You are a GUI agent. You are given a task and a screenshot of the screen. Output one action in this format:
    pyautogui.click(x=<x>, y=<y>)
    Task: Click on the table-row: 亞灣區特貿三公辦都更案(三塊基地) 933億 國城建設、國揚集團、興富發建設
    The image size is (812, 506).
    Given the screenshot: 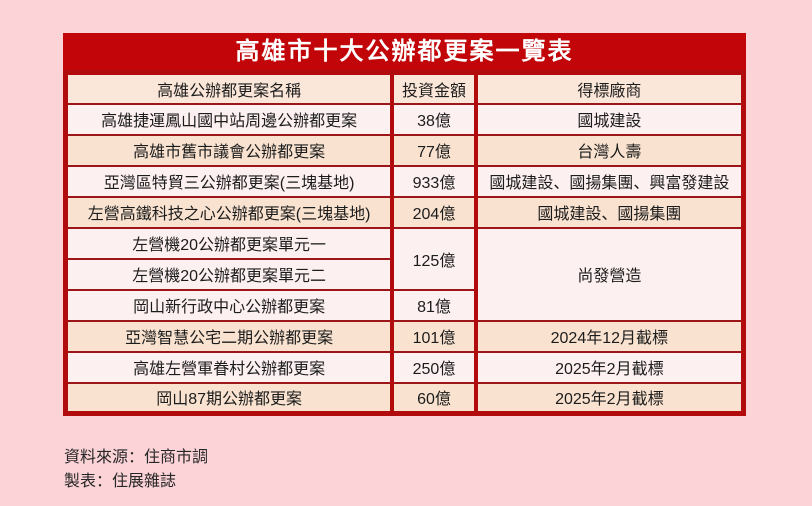 What is the action you would take?
    pyautogui.click(x=404, y=181)
    